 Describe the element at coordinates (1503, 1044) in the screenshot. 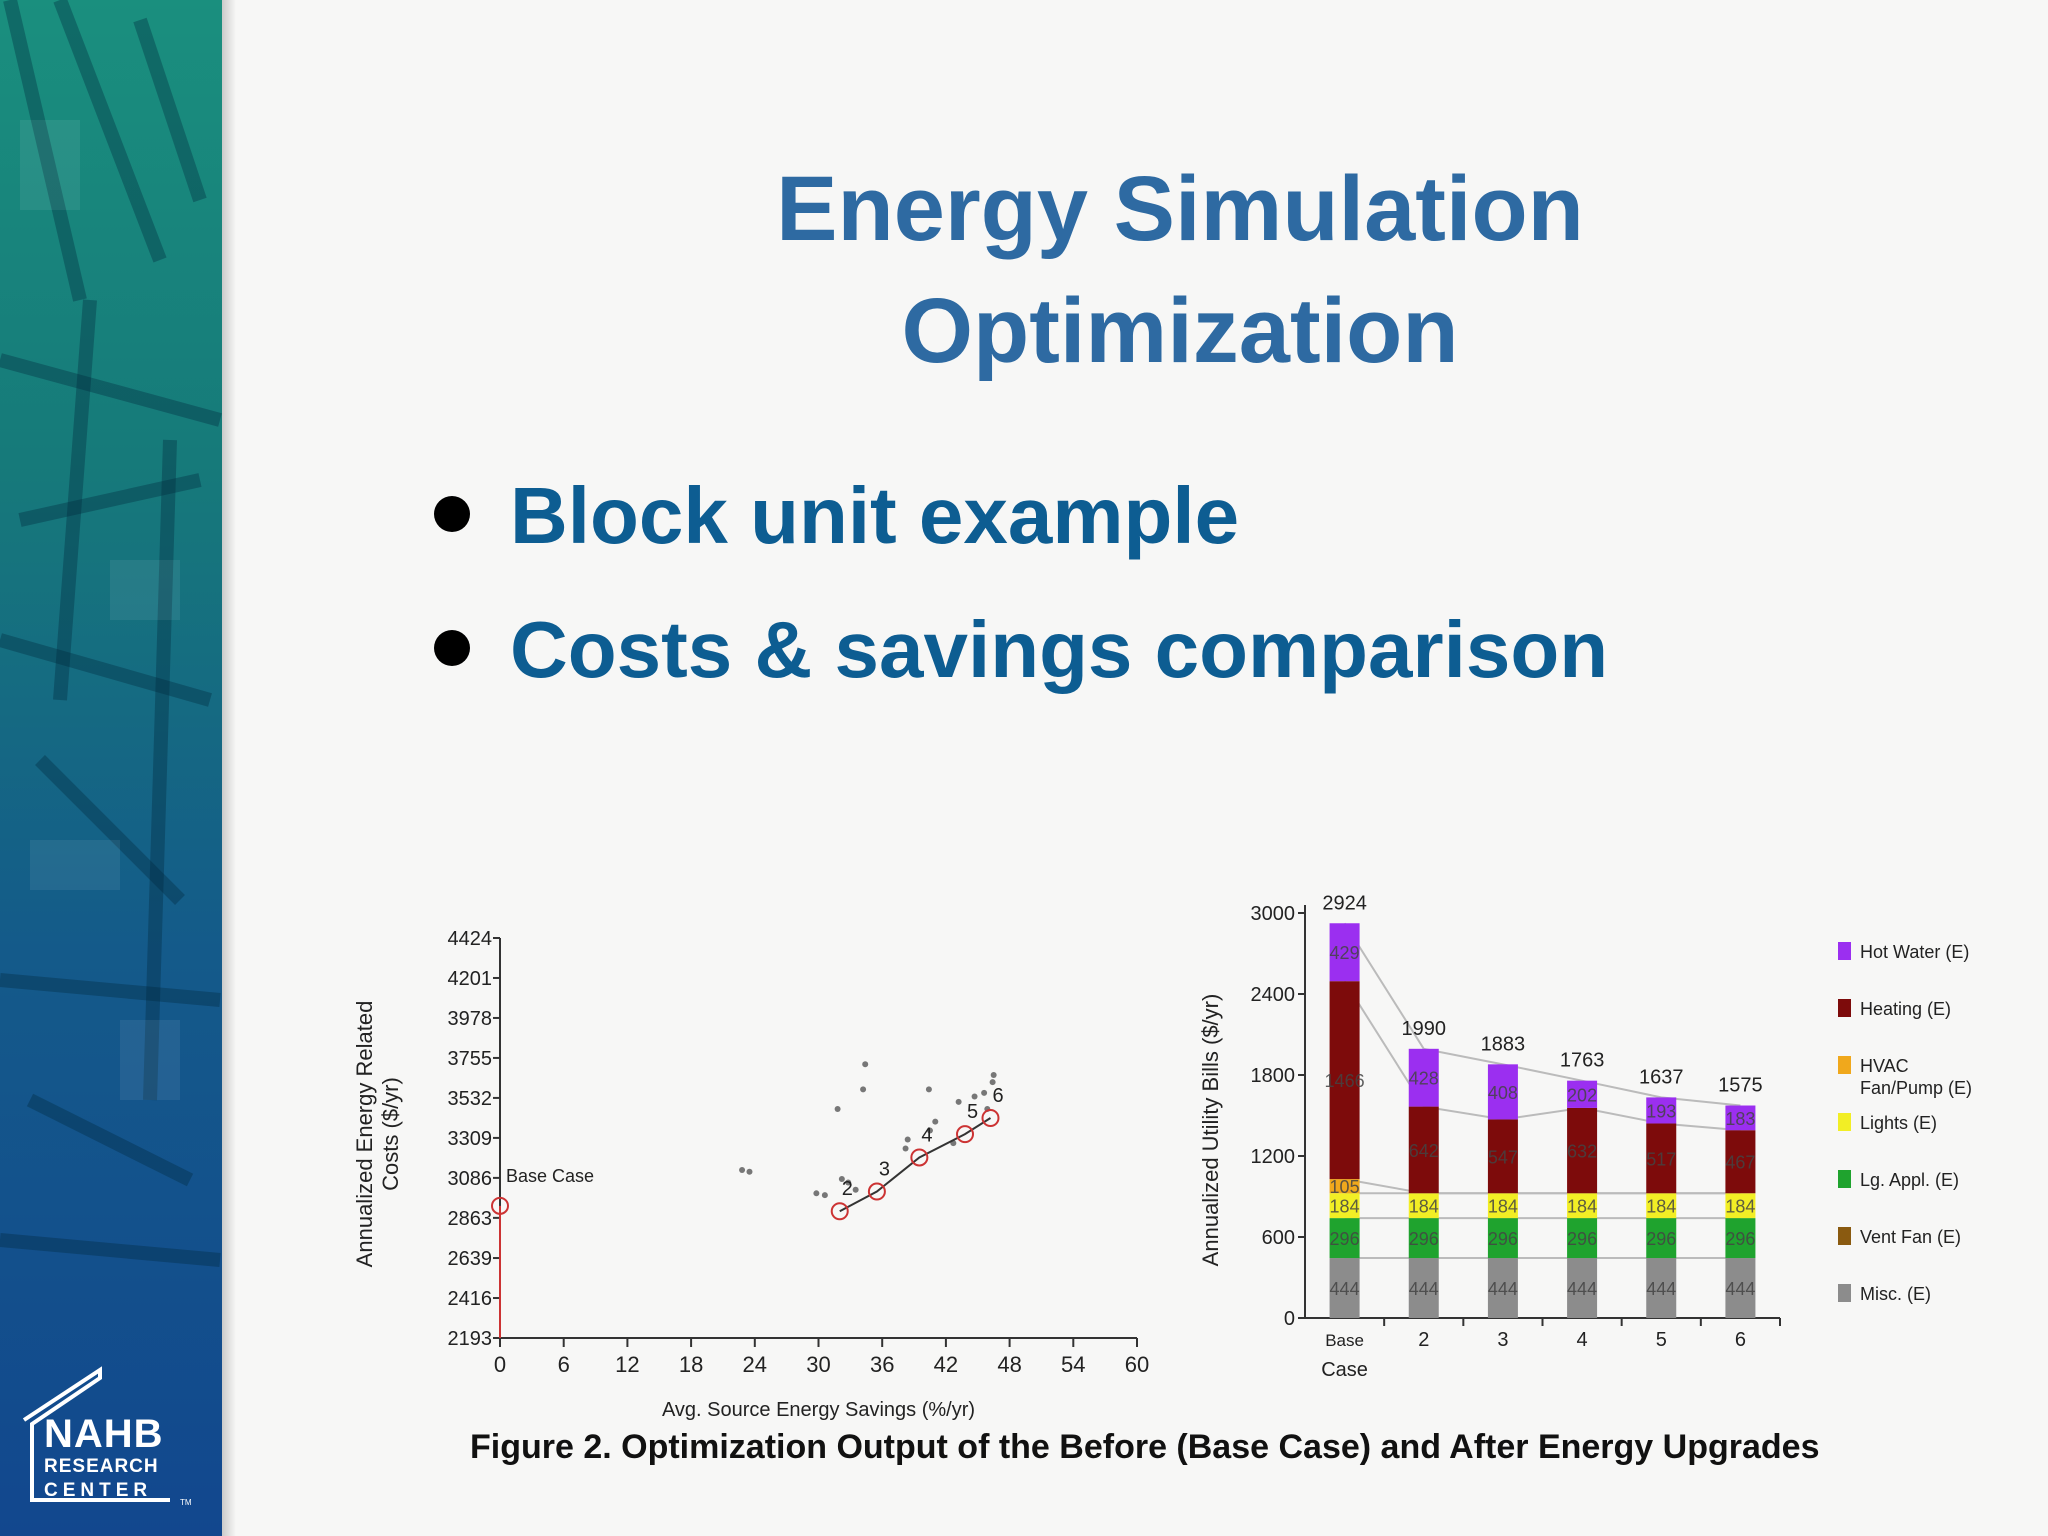

I see `bar-total-label: 1883` at that location.